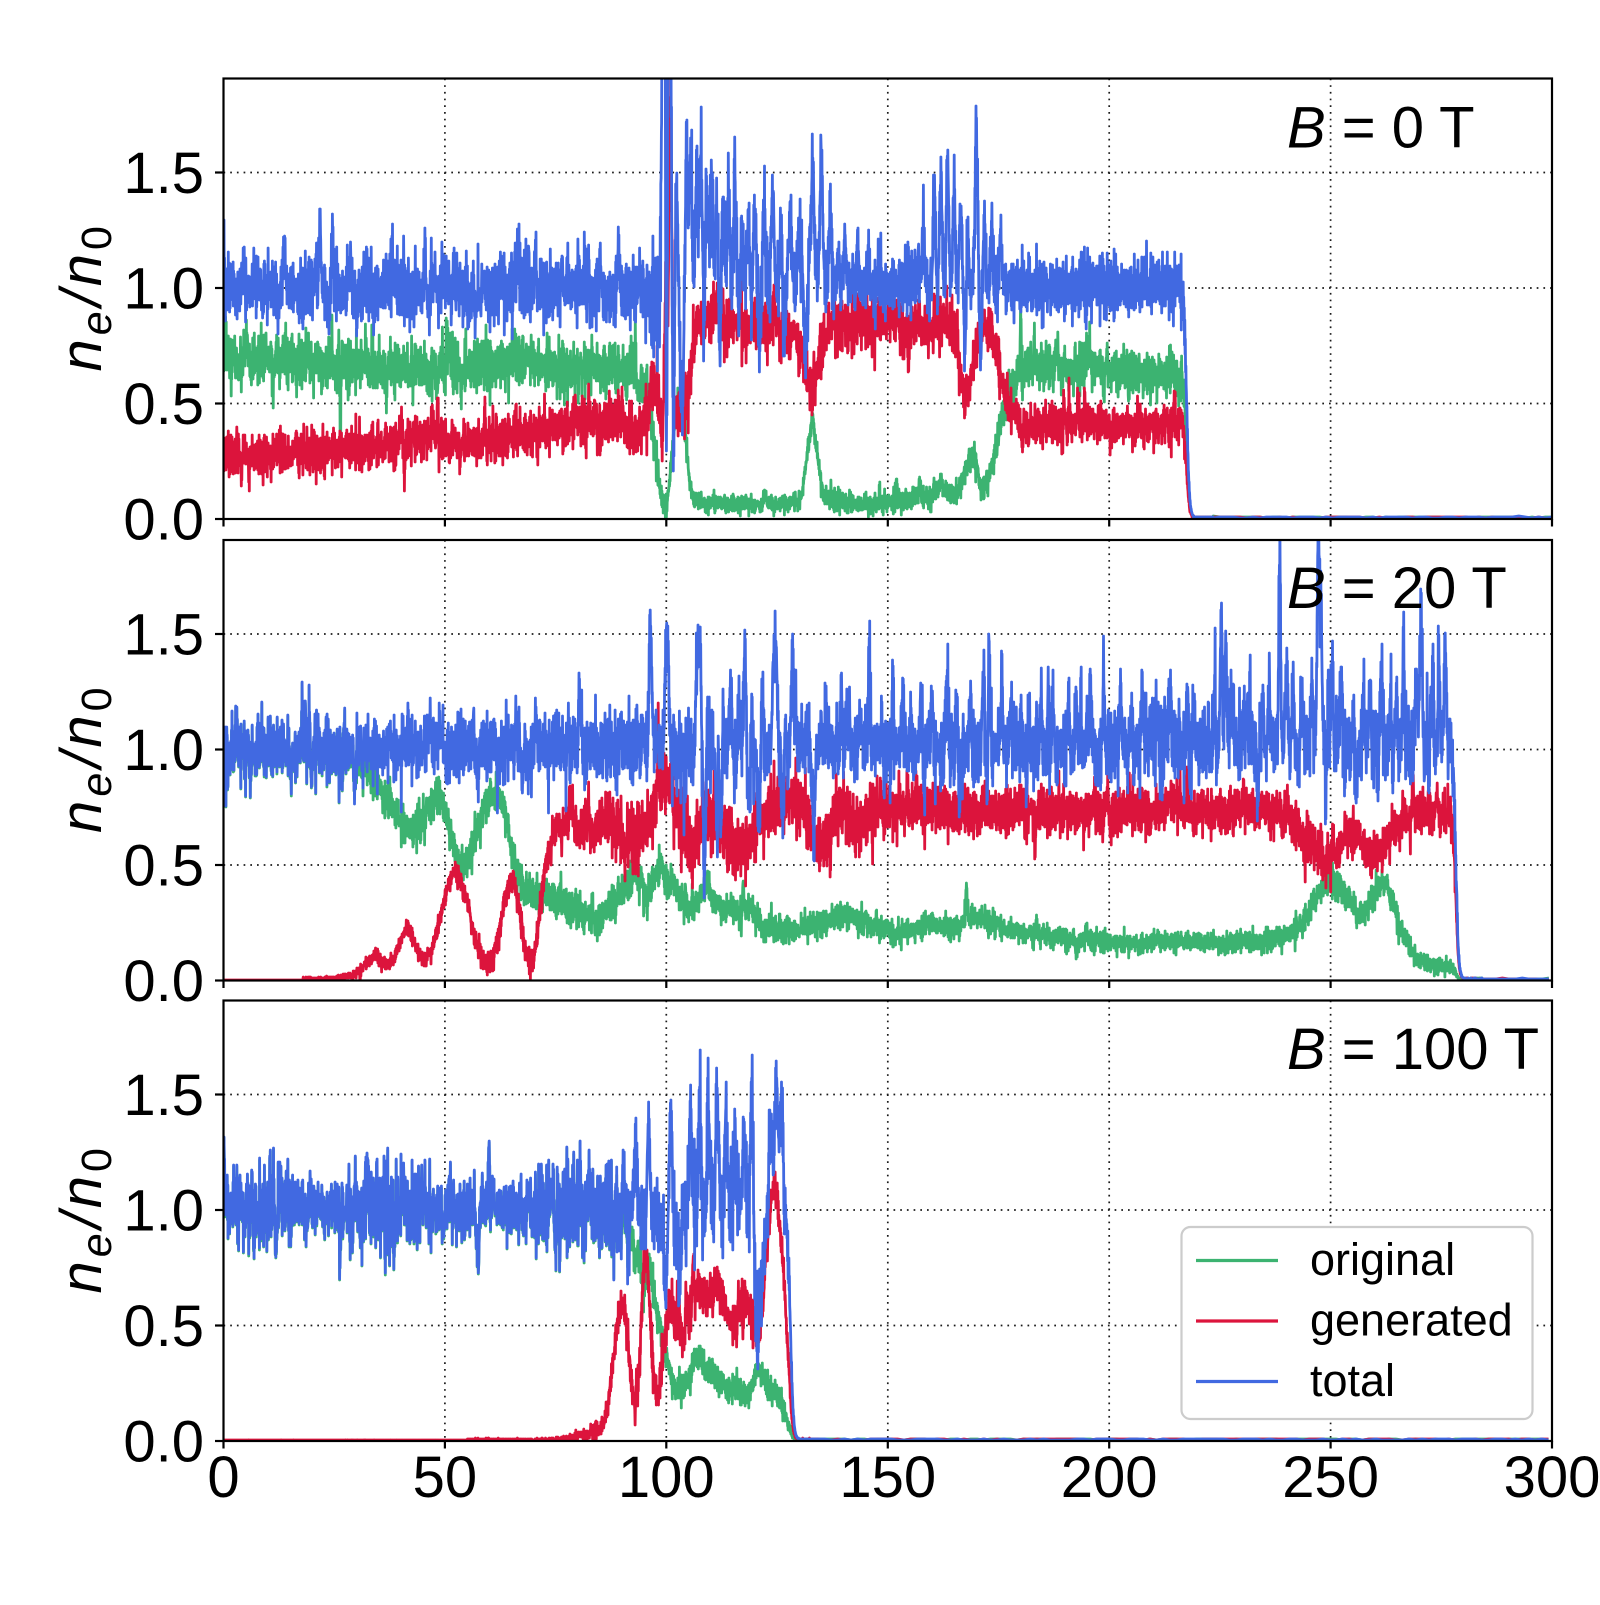  What do you see at coordinates (1330, 1477) in the screenshot?
I see `svg-text: 250` at bounding box center [1330, 1477].